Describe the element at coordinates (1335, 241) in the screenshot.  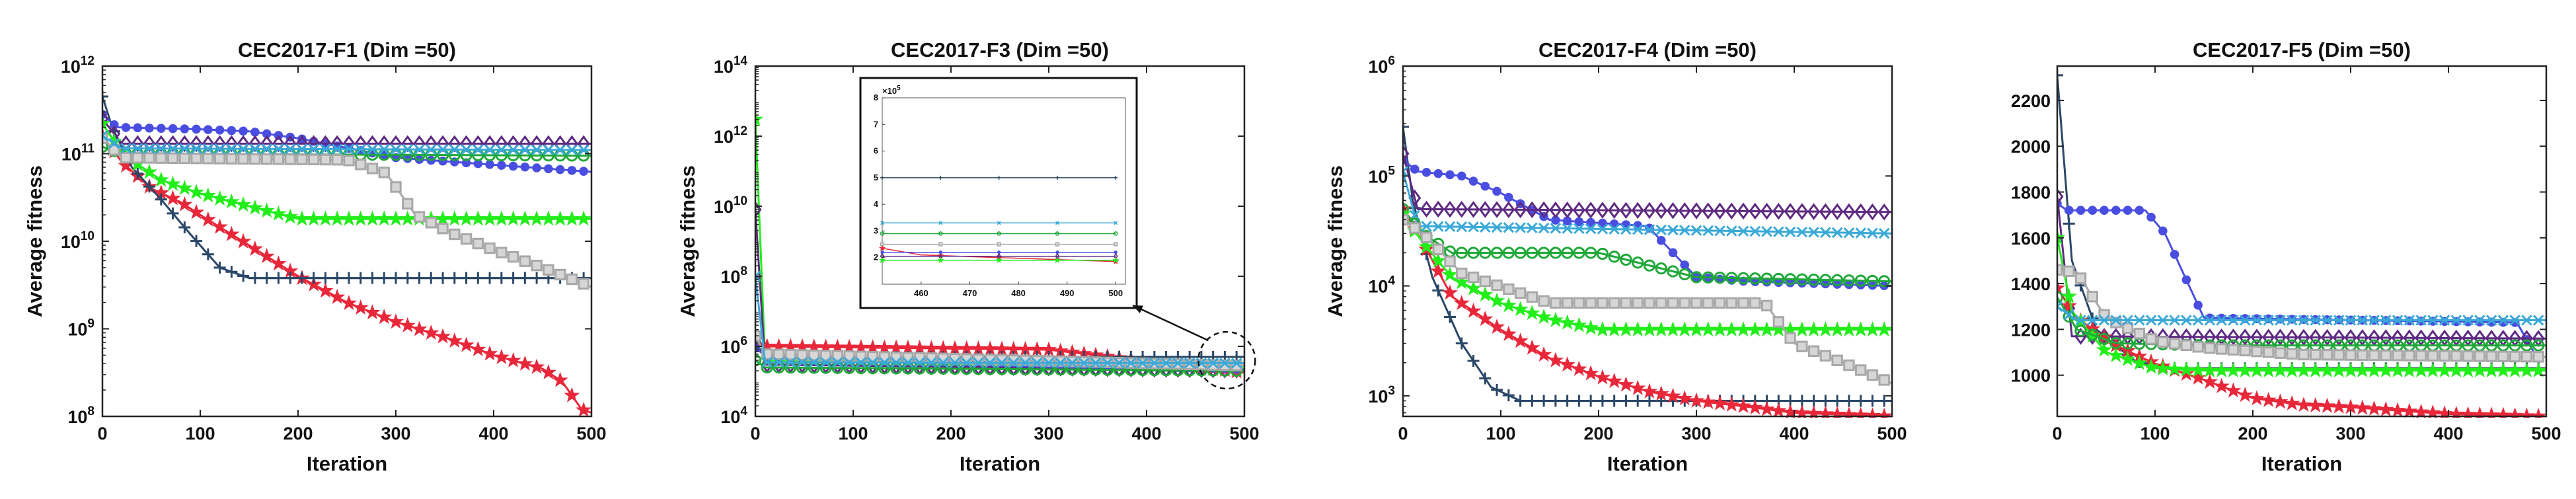
I see `y-axis-label: Average fitness` at that location.